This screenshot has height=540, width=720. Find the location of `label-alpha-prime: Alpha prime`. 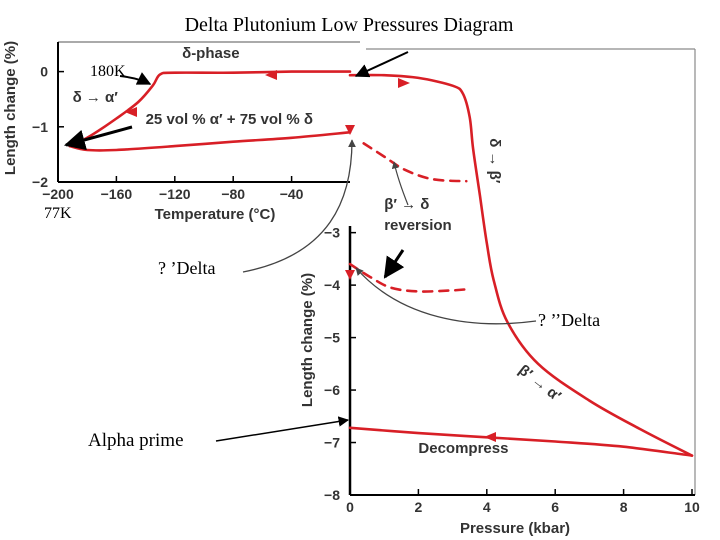

label-alpha-prime: Alpha prime is located at coordinates (136, 440).